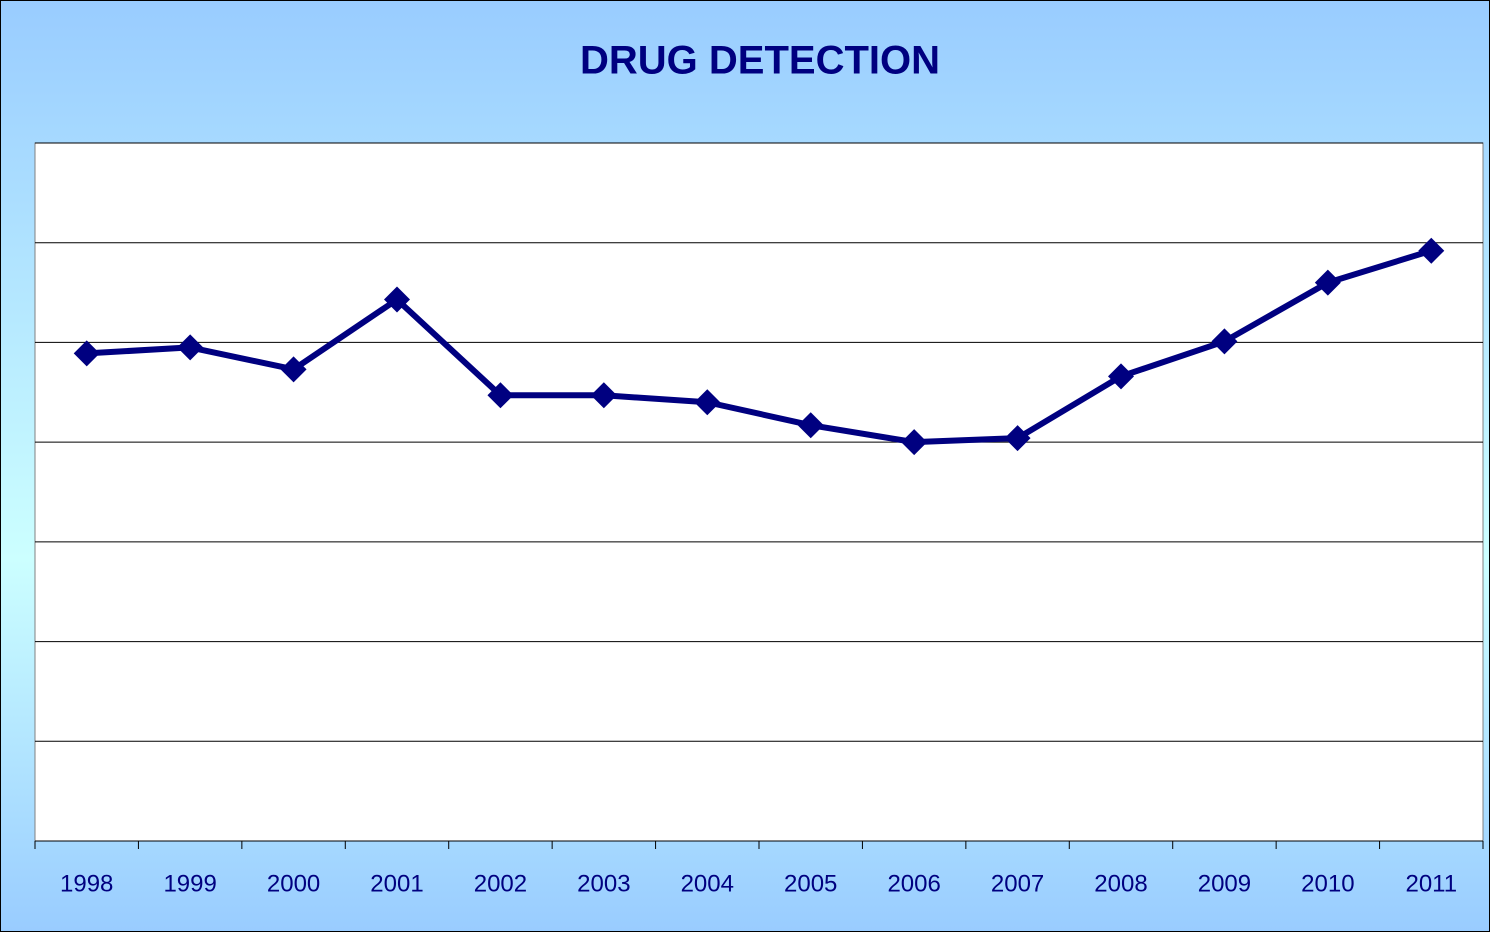 The width and height of the screenshot is (1490, 932). I want to click on chart-title: DRUG DETECTION, so click(760, 61).